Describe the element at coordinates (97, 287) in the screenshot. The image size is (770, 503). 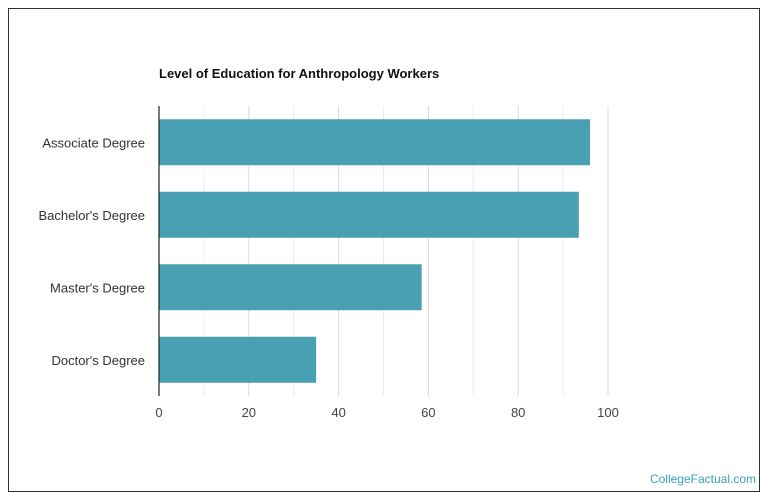
I see `category-label: Master's Degree` at that location.